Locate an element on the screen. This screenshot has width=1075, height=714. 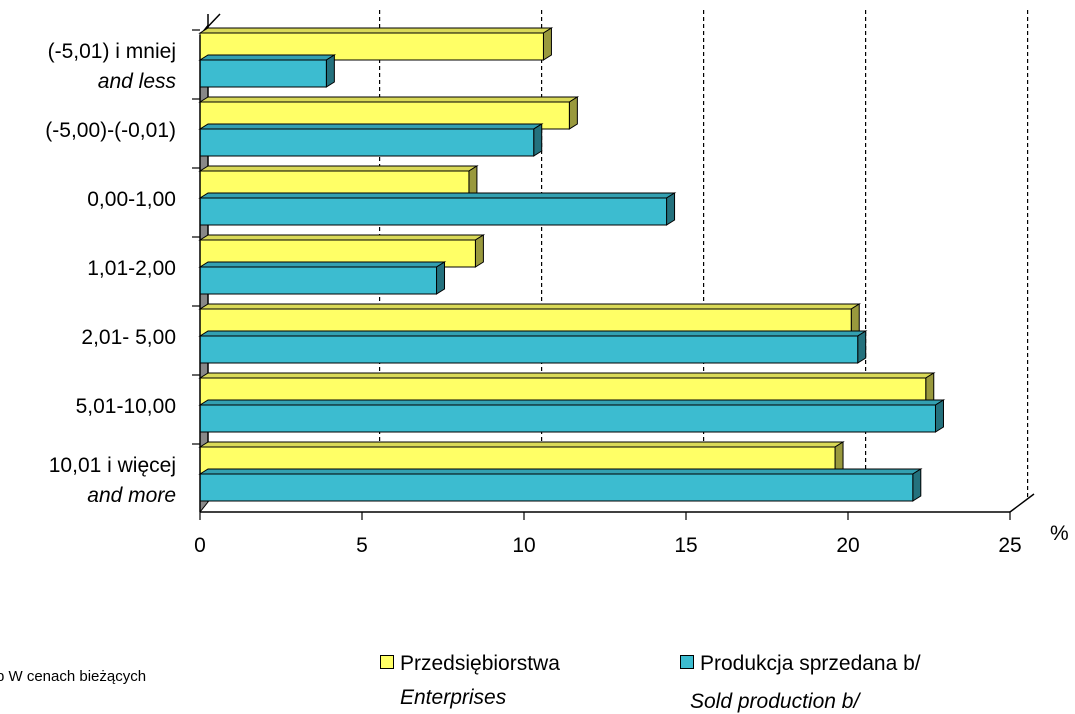
category-label: (-5,01) i mniej is located at coordinates (112, 51).